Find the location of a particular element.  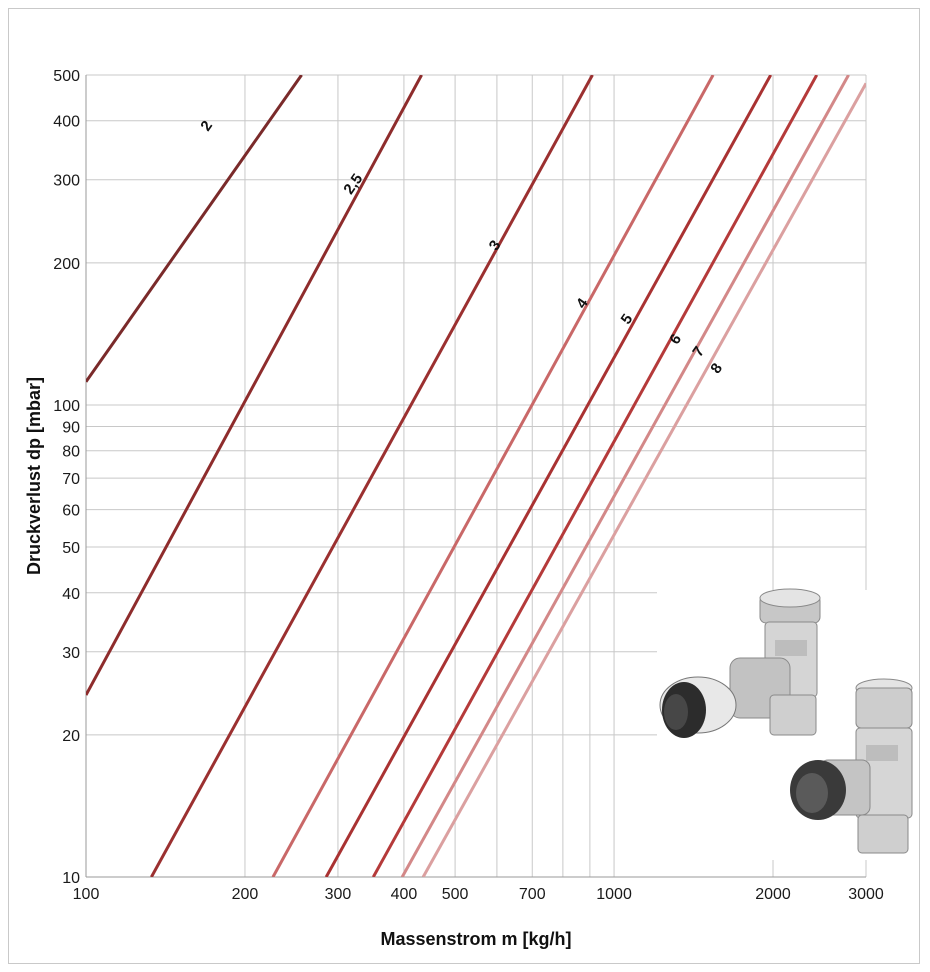

x-tick-label: 700 is located at coordinates (532, 894).